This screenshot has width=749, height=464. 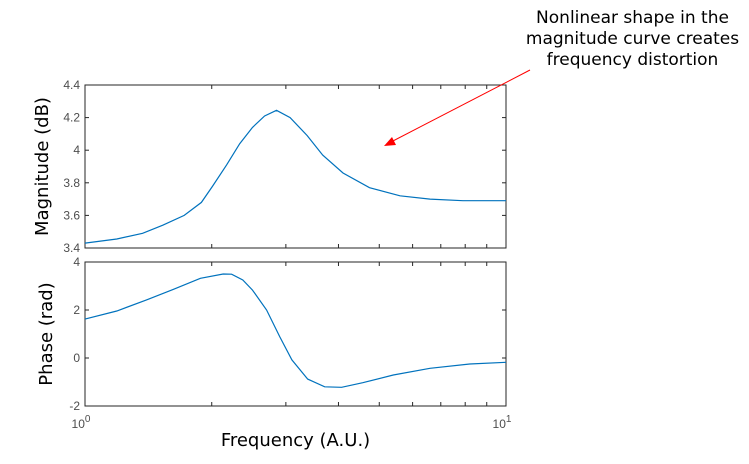 What do you see at coordinates (295, 440) in the screenshot?
I see `x-axis-label: Frequency (A.U.)` at bounding box center [295, 440].